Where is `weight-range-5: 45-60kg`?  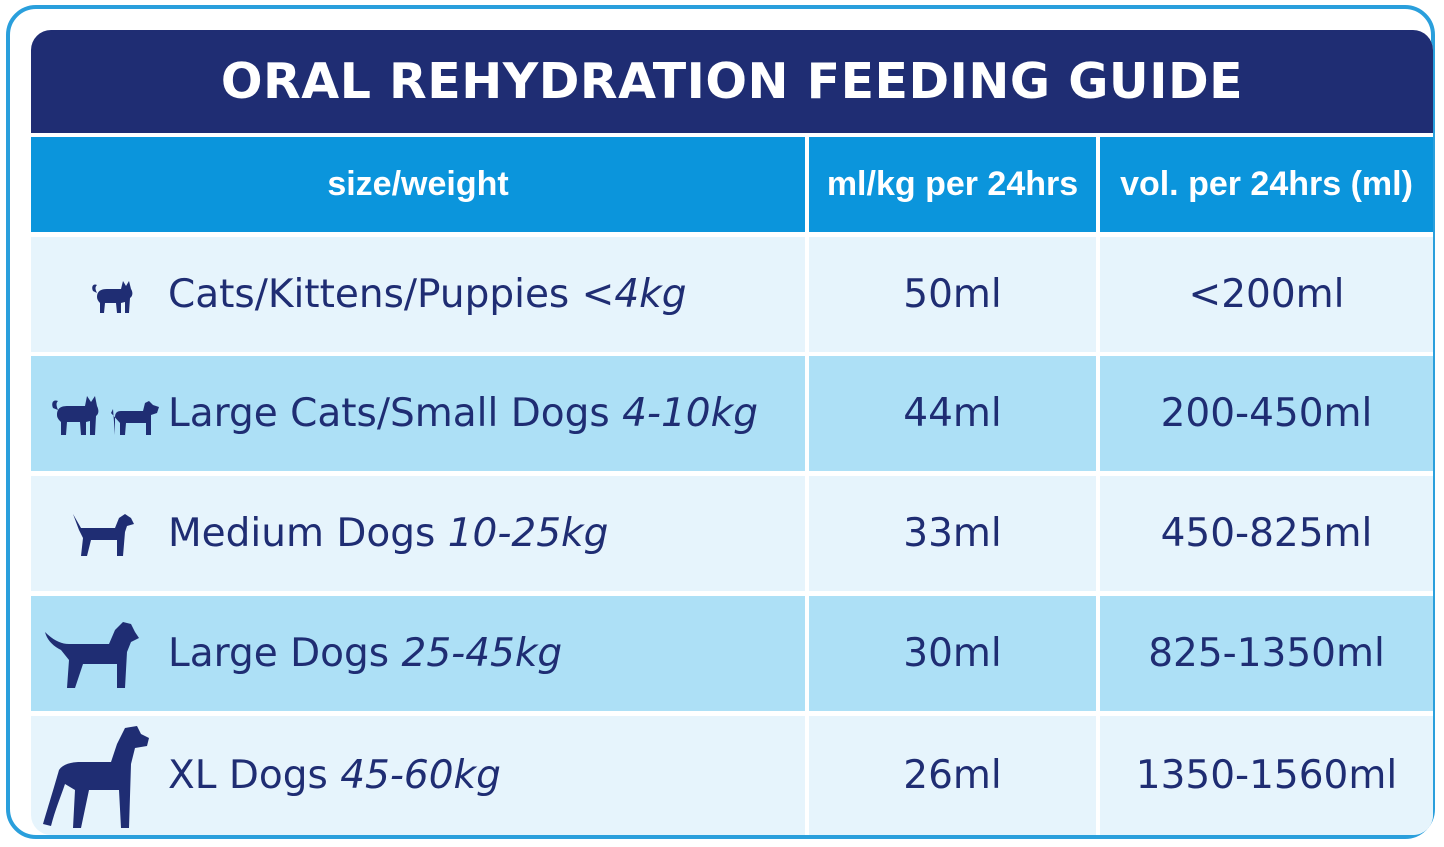 weight-range-5: 45-60kg is located at coordinates (420, 775).